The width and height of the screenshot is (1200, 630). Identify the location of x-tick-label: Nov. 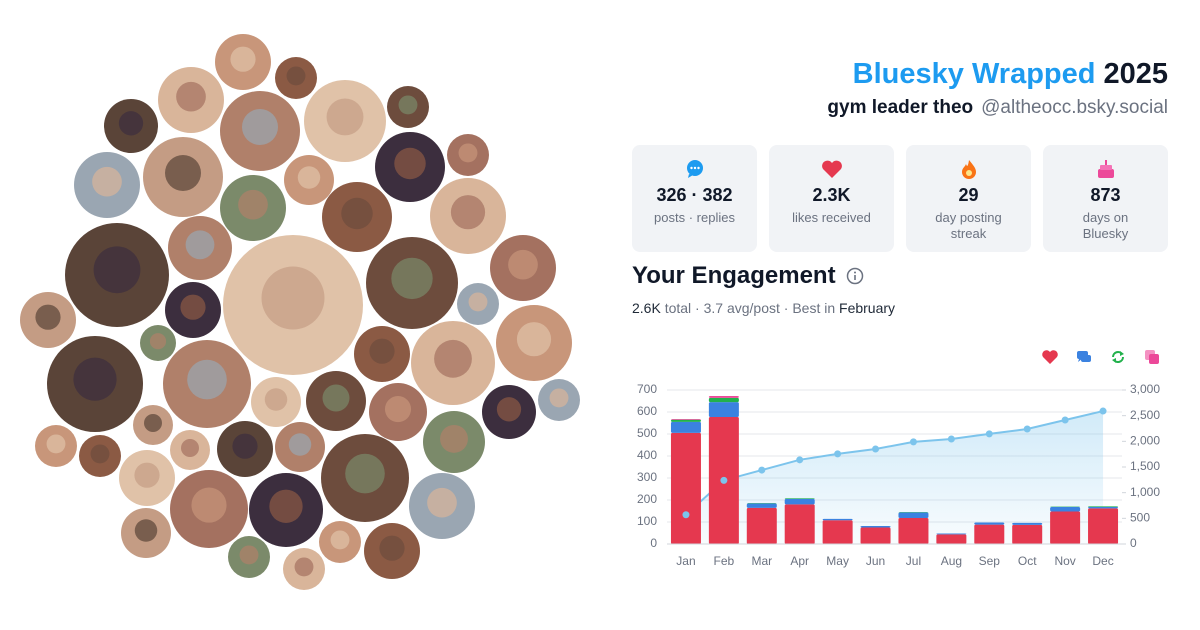
(1064, 561).